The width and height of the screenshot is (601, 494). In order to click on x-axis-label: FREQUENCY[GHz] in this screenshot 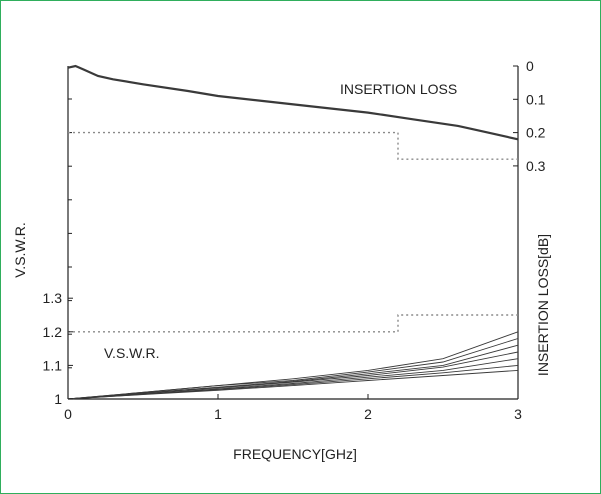, I will do `click(295, 454)`.